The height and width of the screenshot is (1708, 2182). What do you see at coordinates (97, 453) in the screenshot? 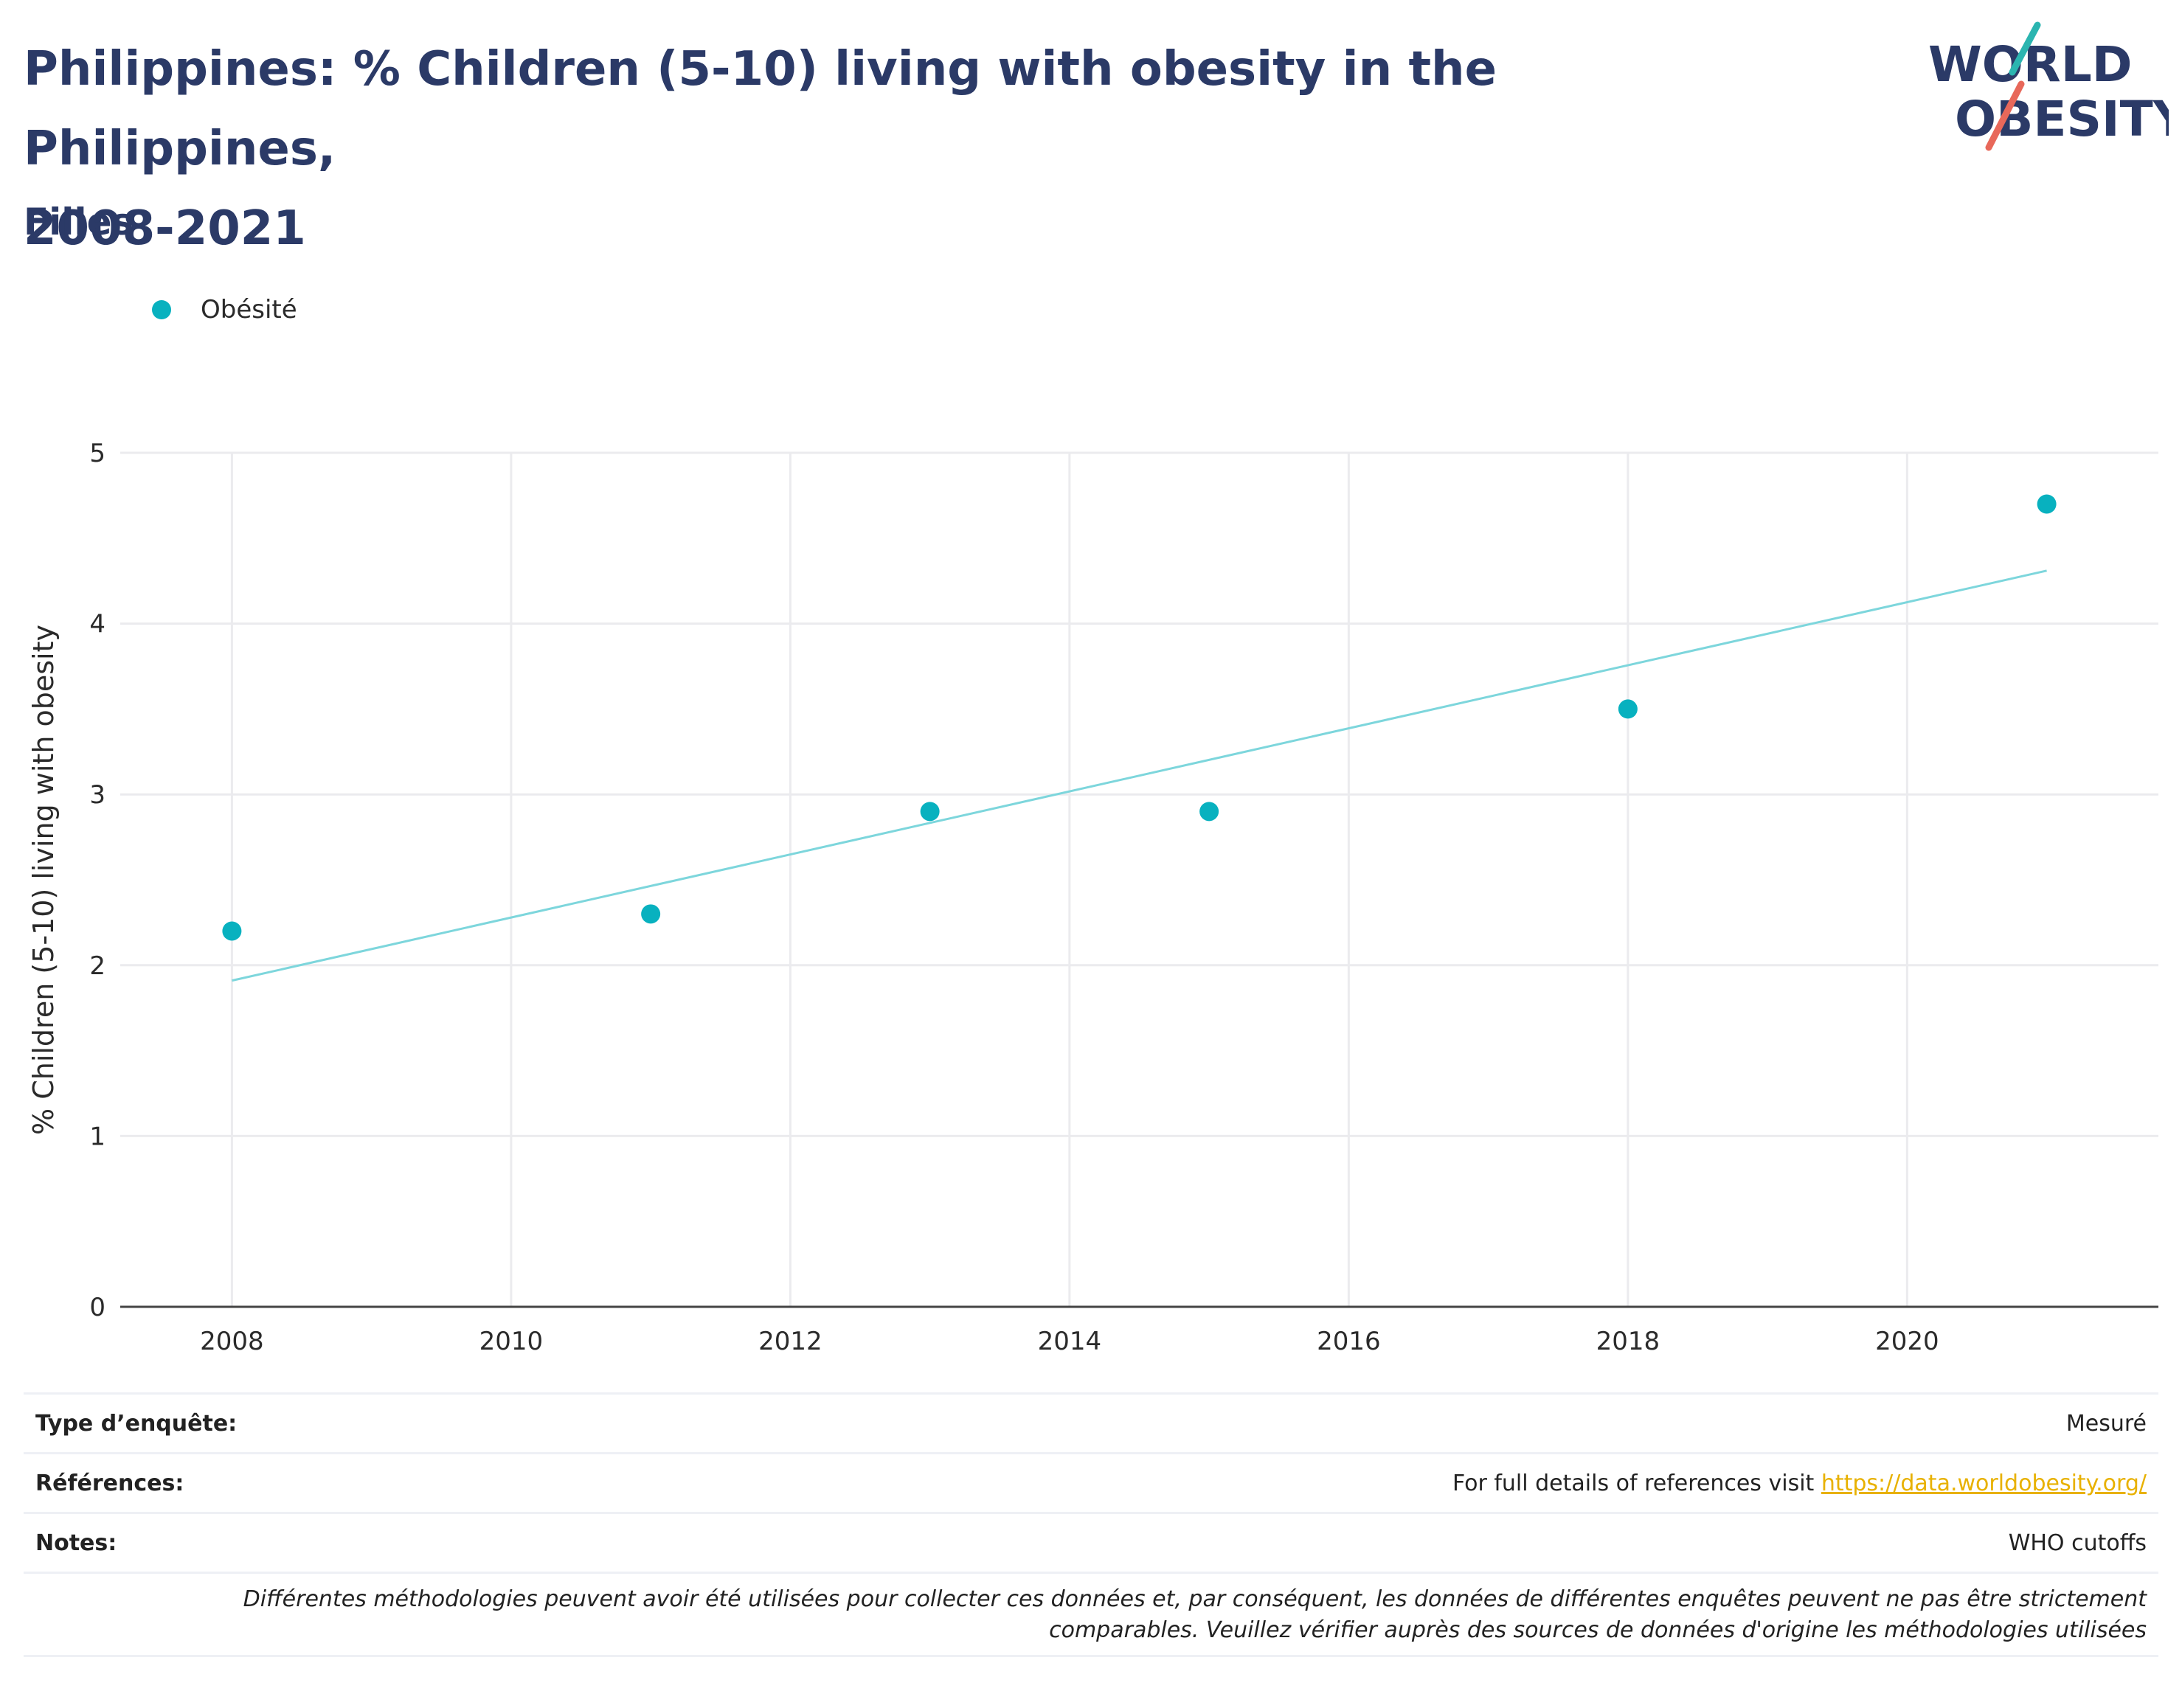
I see `y-tick-label: 5` at bounding box center [97, 453].